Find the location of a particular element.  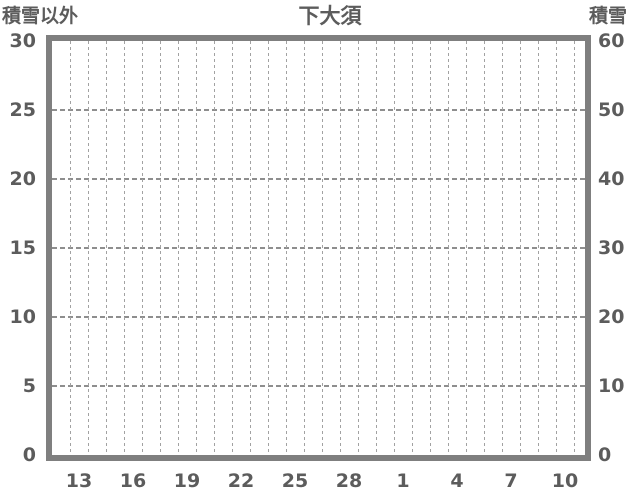

y-right-tick-label: 30 is located at coordinates (611, 248).